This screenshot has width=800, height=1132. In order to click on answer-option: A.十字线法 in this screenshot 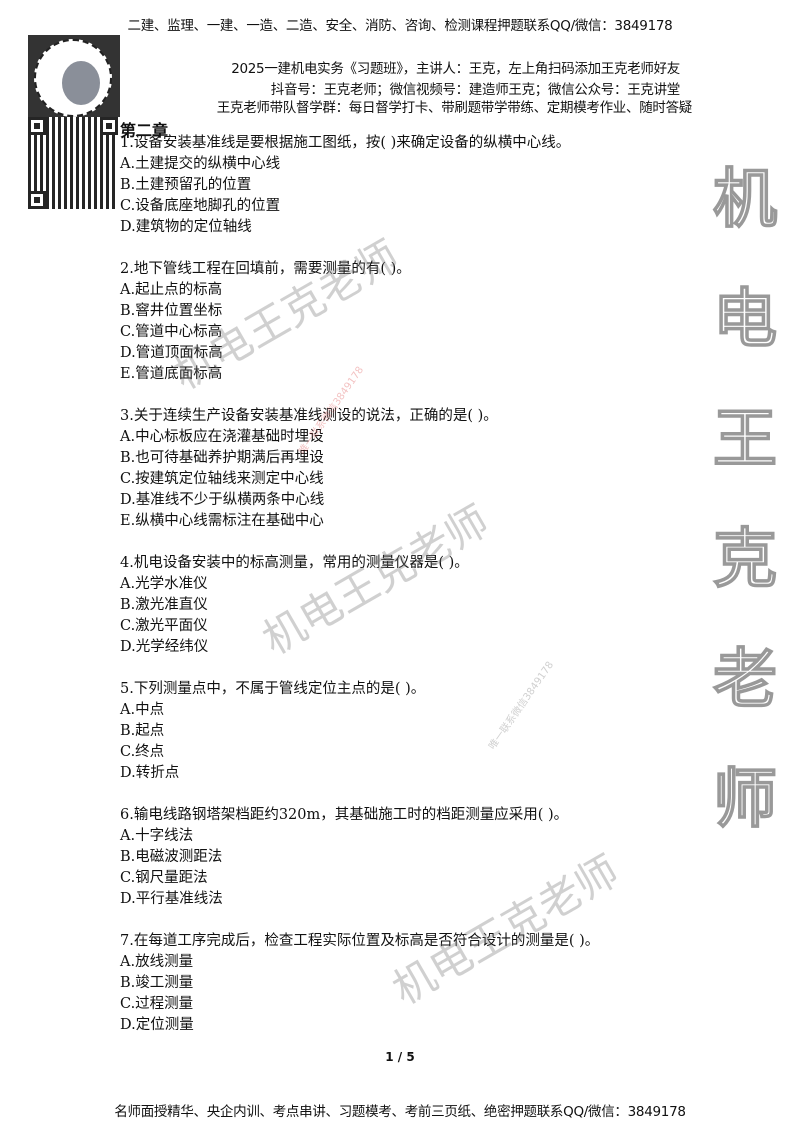, I will do `click(157, 836)`.